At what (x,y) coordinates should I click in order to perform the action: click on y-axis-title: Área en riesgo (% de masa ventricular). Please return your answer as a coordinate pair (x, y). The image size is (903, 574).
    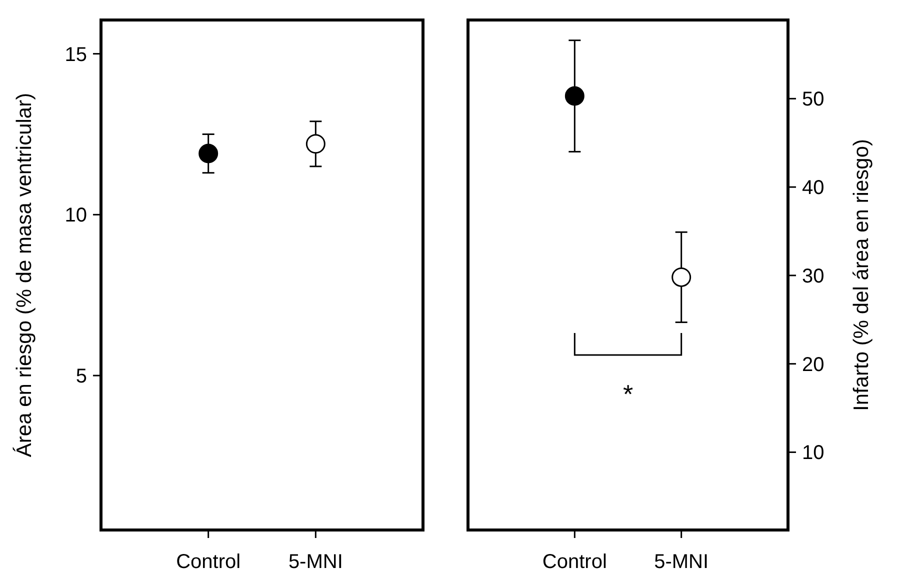
    Looking at the image, I should click on (24, 275).